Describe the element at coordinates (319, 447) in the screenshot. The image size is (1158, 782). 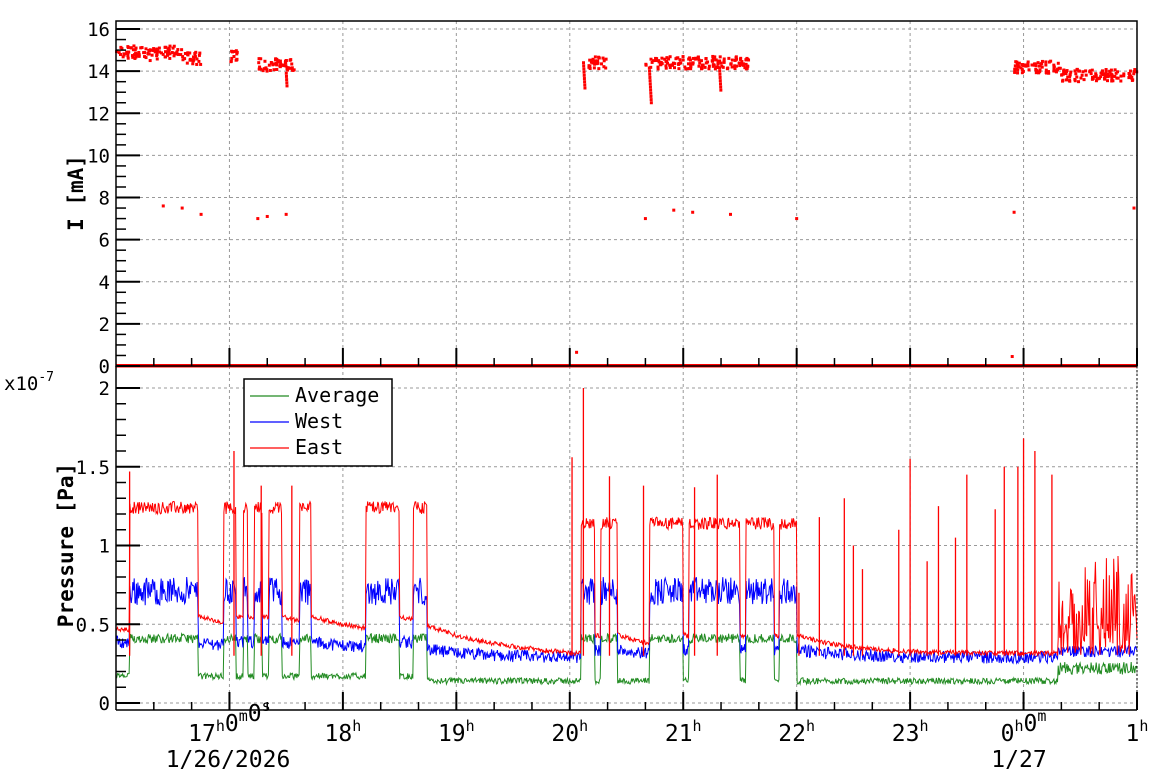
I see `legend-east-label: East` at that location.